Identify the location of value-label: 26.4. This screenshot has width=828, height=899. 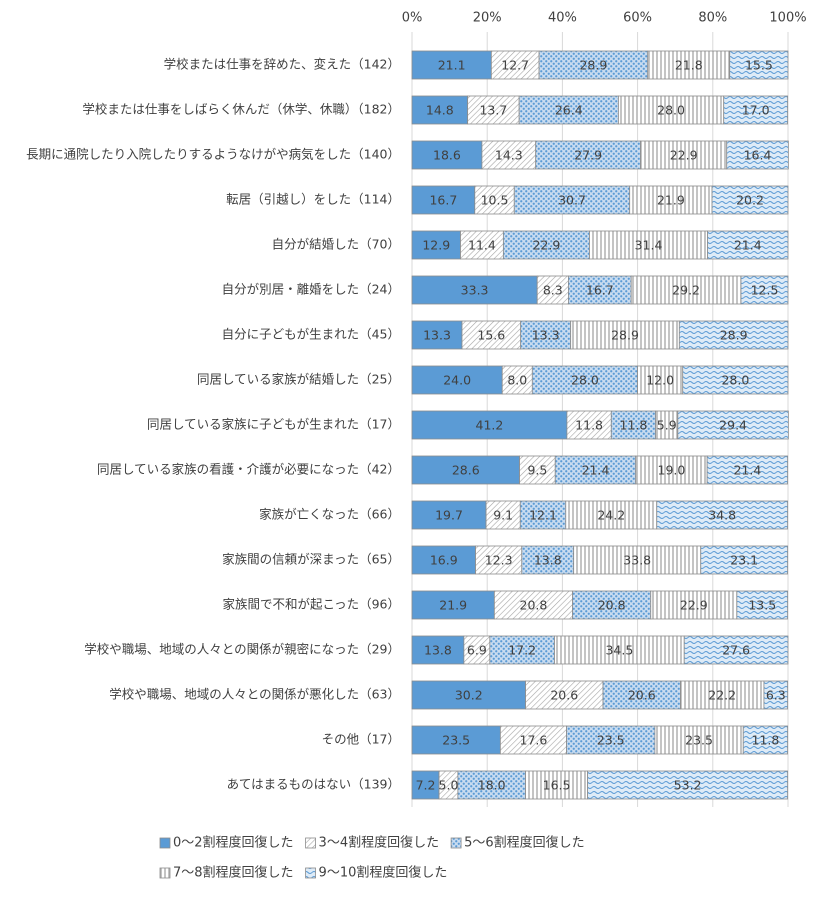
(569, 110).